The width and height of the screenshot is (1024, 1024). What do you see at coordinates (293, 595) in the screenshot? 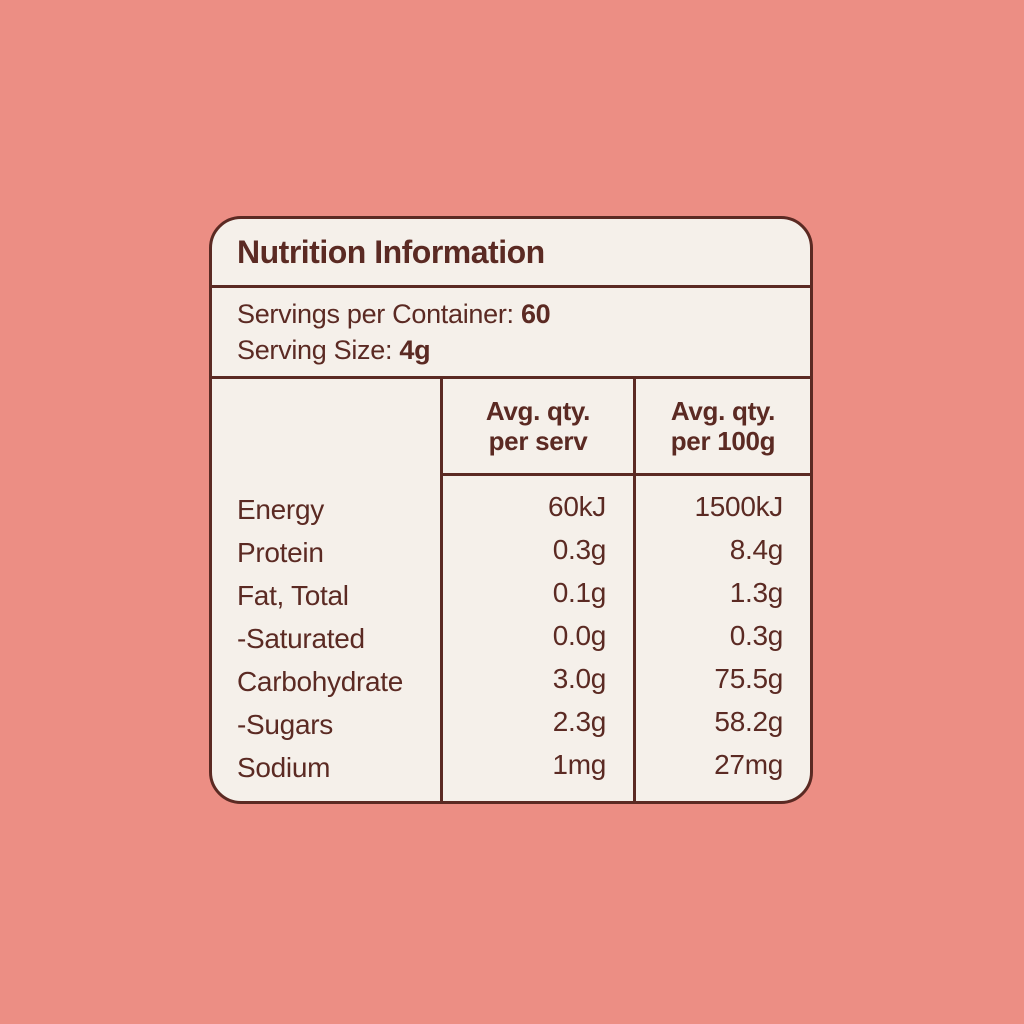
I see `row-label: Fat, Total` at bounding box center [293, 595].